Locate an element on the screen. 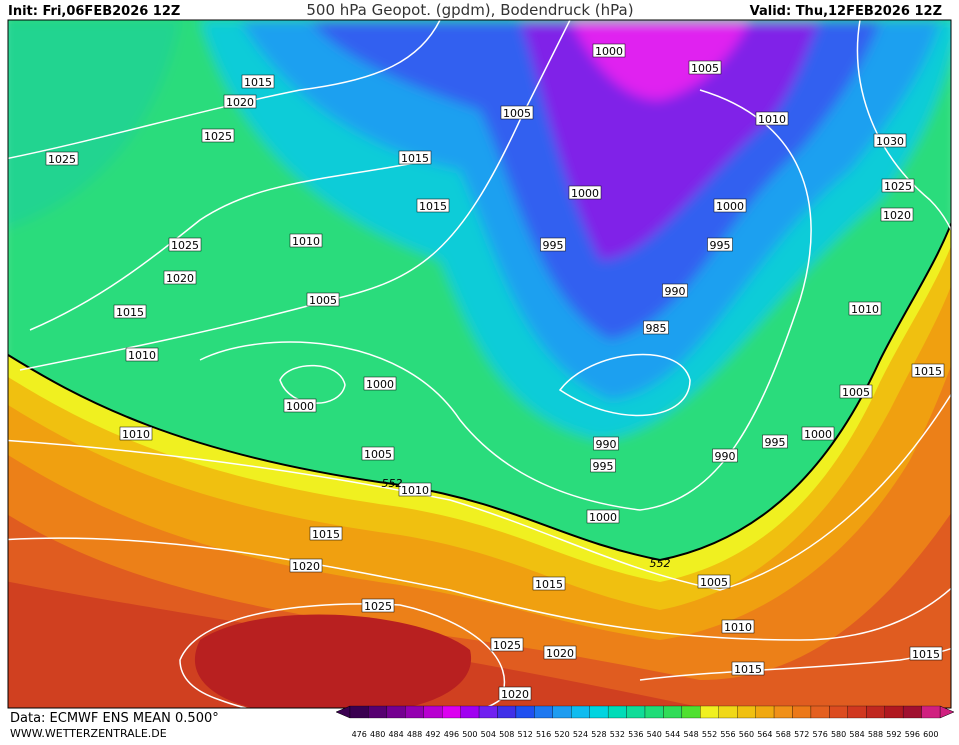 This screenshot has height=745, width=959. colorbar-label: 480 is located at coordinates (377, 734).